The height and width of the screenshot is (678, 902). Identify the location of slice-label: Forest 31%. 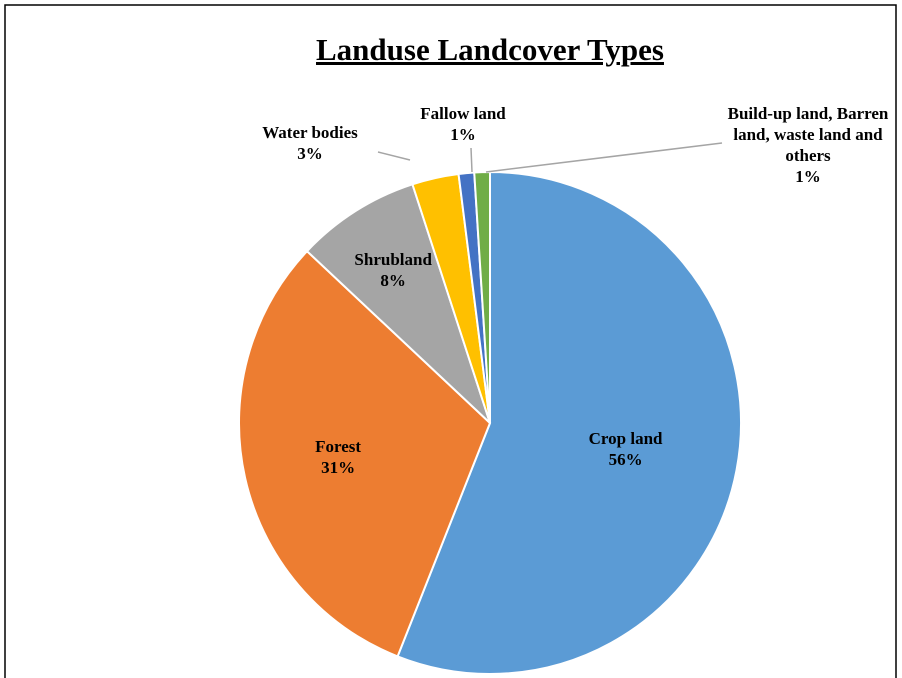
(338, 457).